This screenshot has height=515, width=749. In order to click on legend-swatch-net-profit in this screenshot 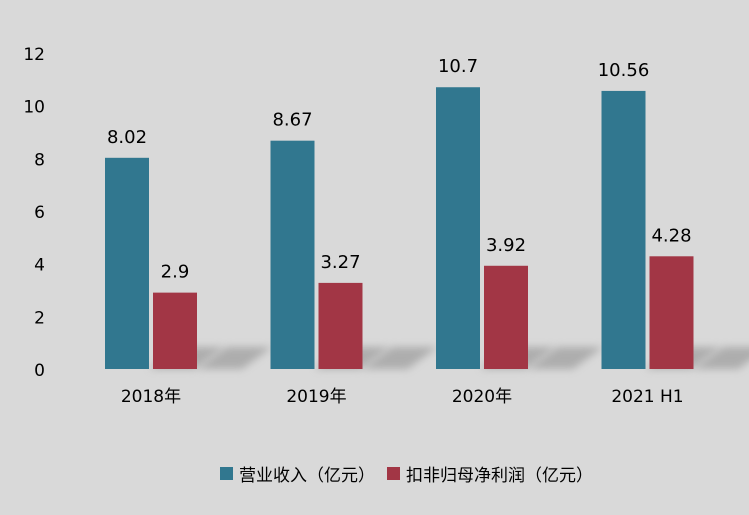, I will do `click(393, 473)`.